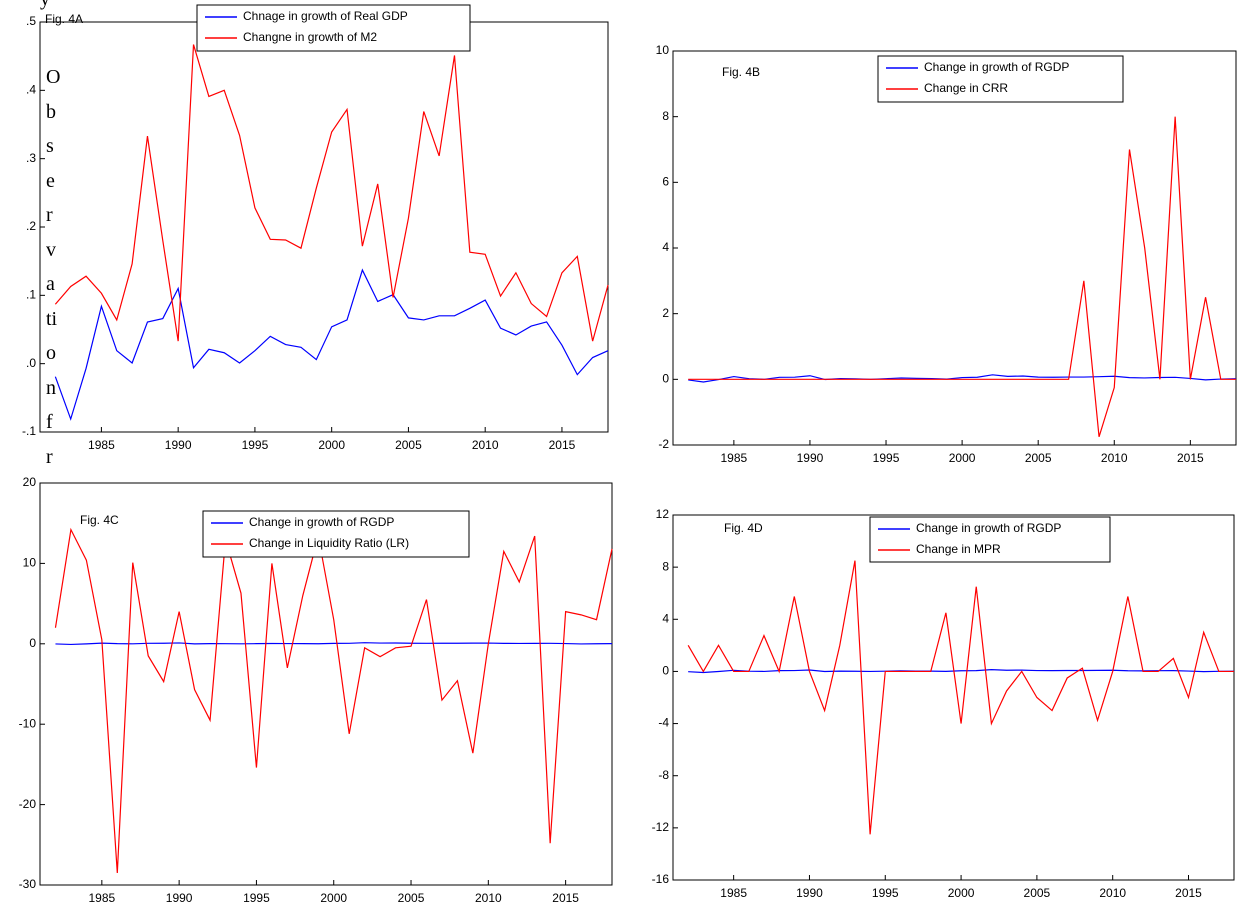  I want to click on figure-label: Fig. 4A, so click(64, 19).